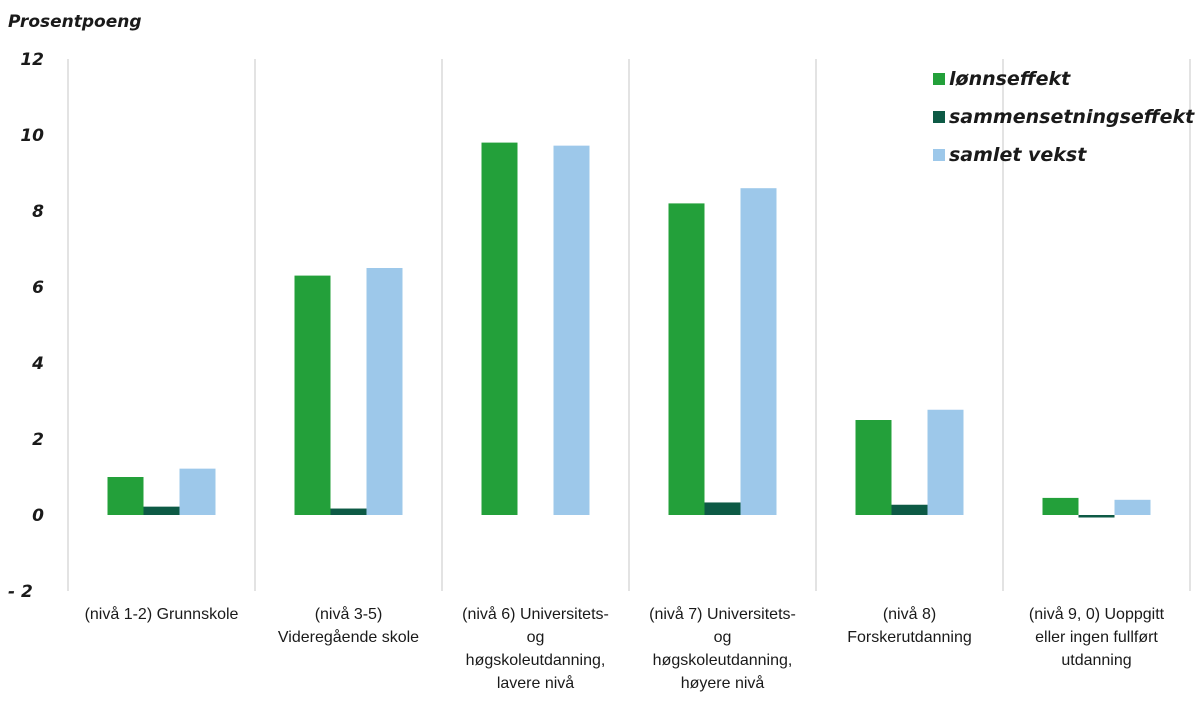 The width and height of the screenshot is (1195, 707). What do you see at coordinates (32, 60) in the screenshot?
I see `y-tick-label: 12` at bounding box center [32, 60].